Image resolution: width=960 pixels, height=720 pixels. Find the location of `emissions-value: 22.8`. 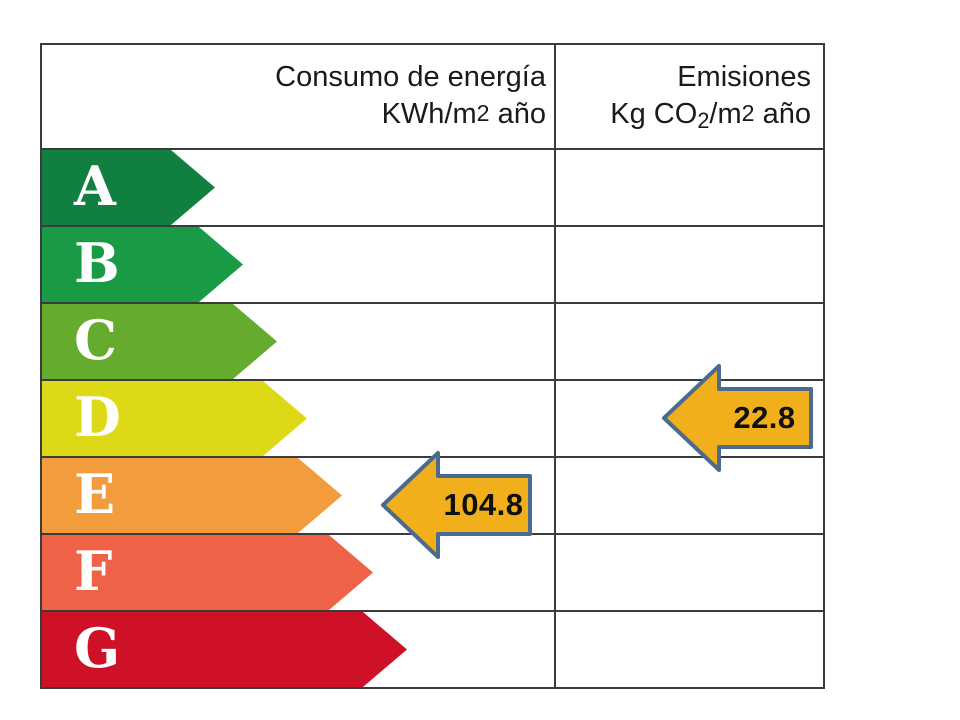

emissions-value: 22.8 is located at coordinates (764, 417).